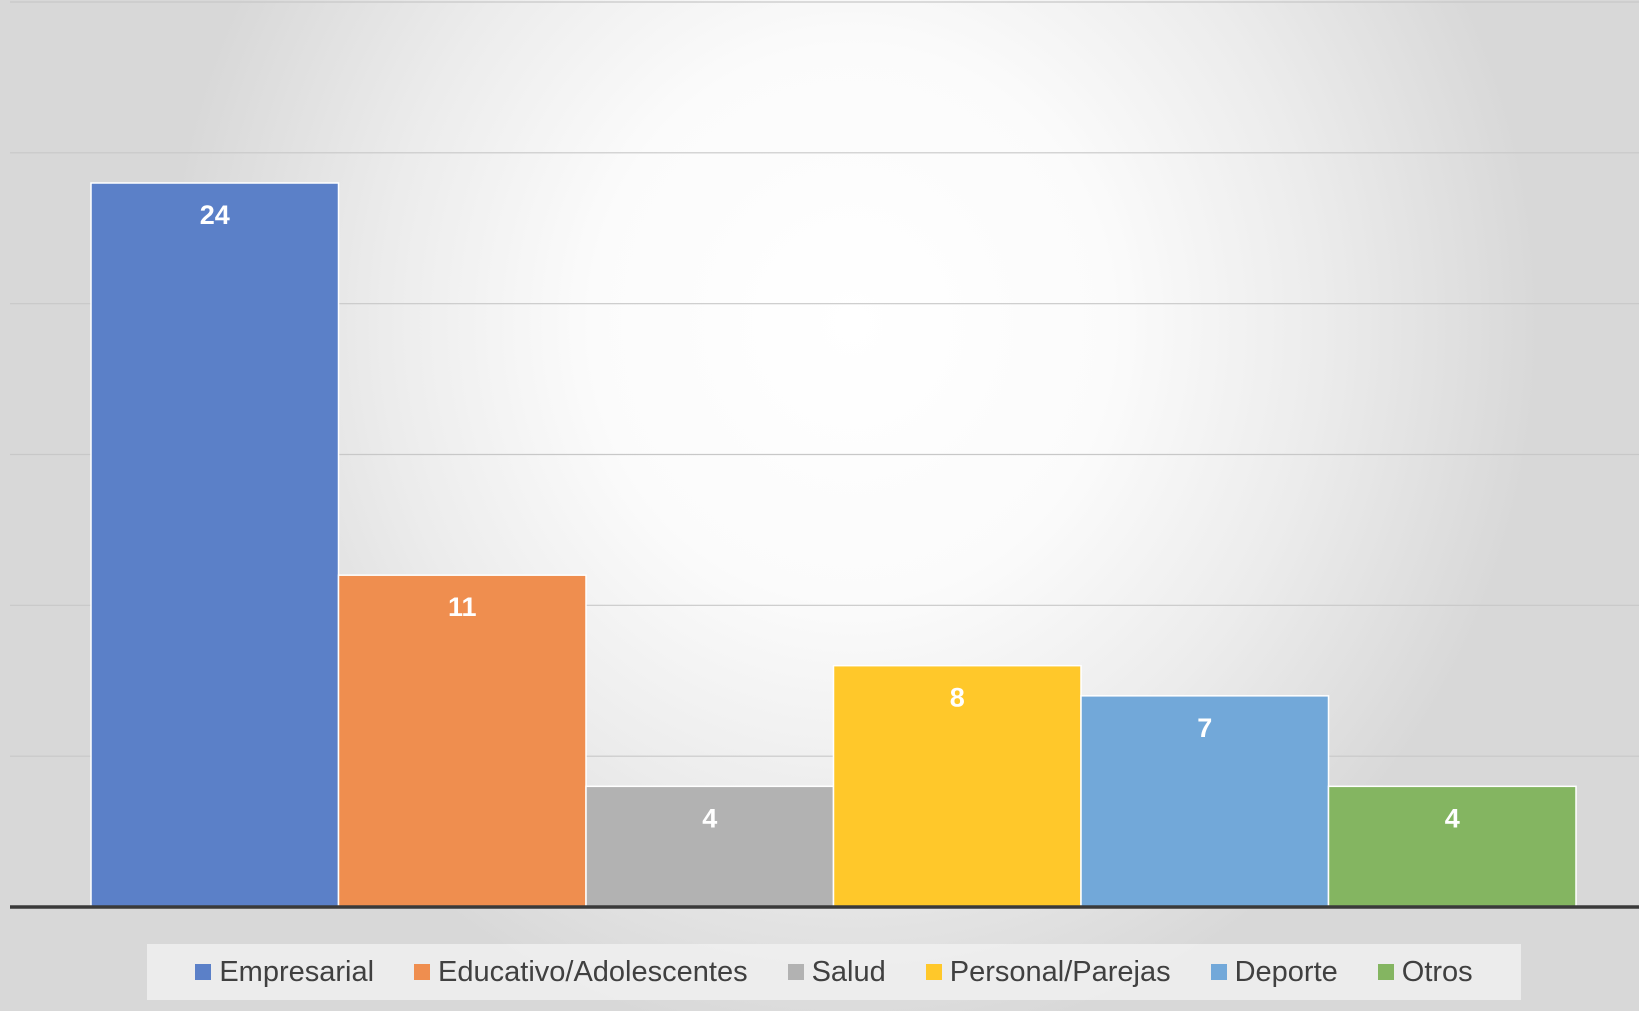 The image size is (1639, 1011). I want to click on legend-item: Educativo/Adolescentes, so click(581, 972).